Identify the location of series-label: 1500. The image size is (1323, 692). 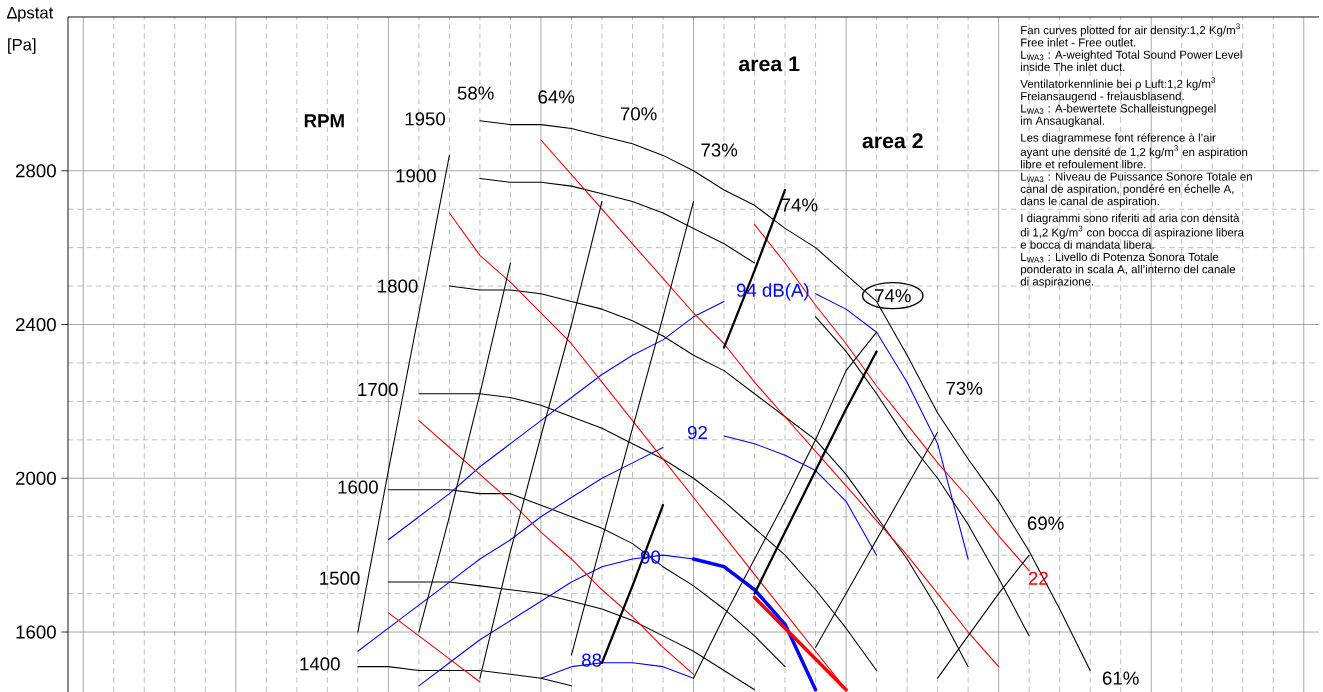
(340, 578).